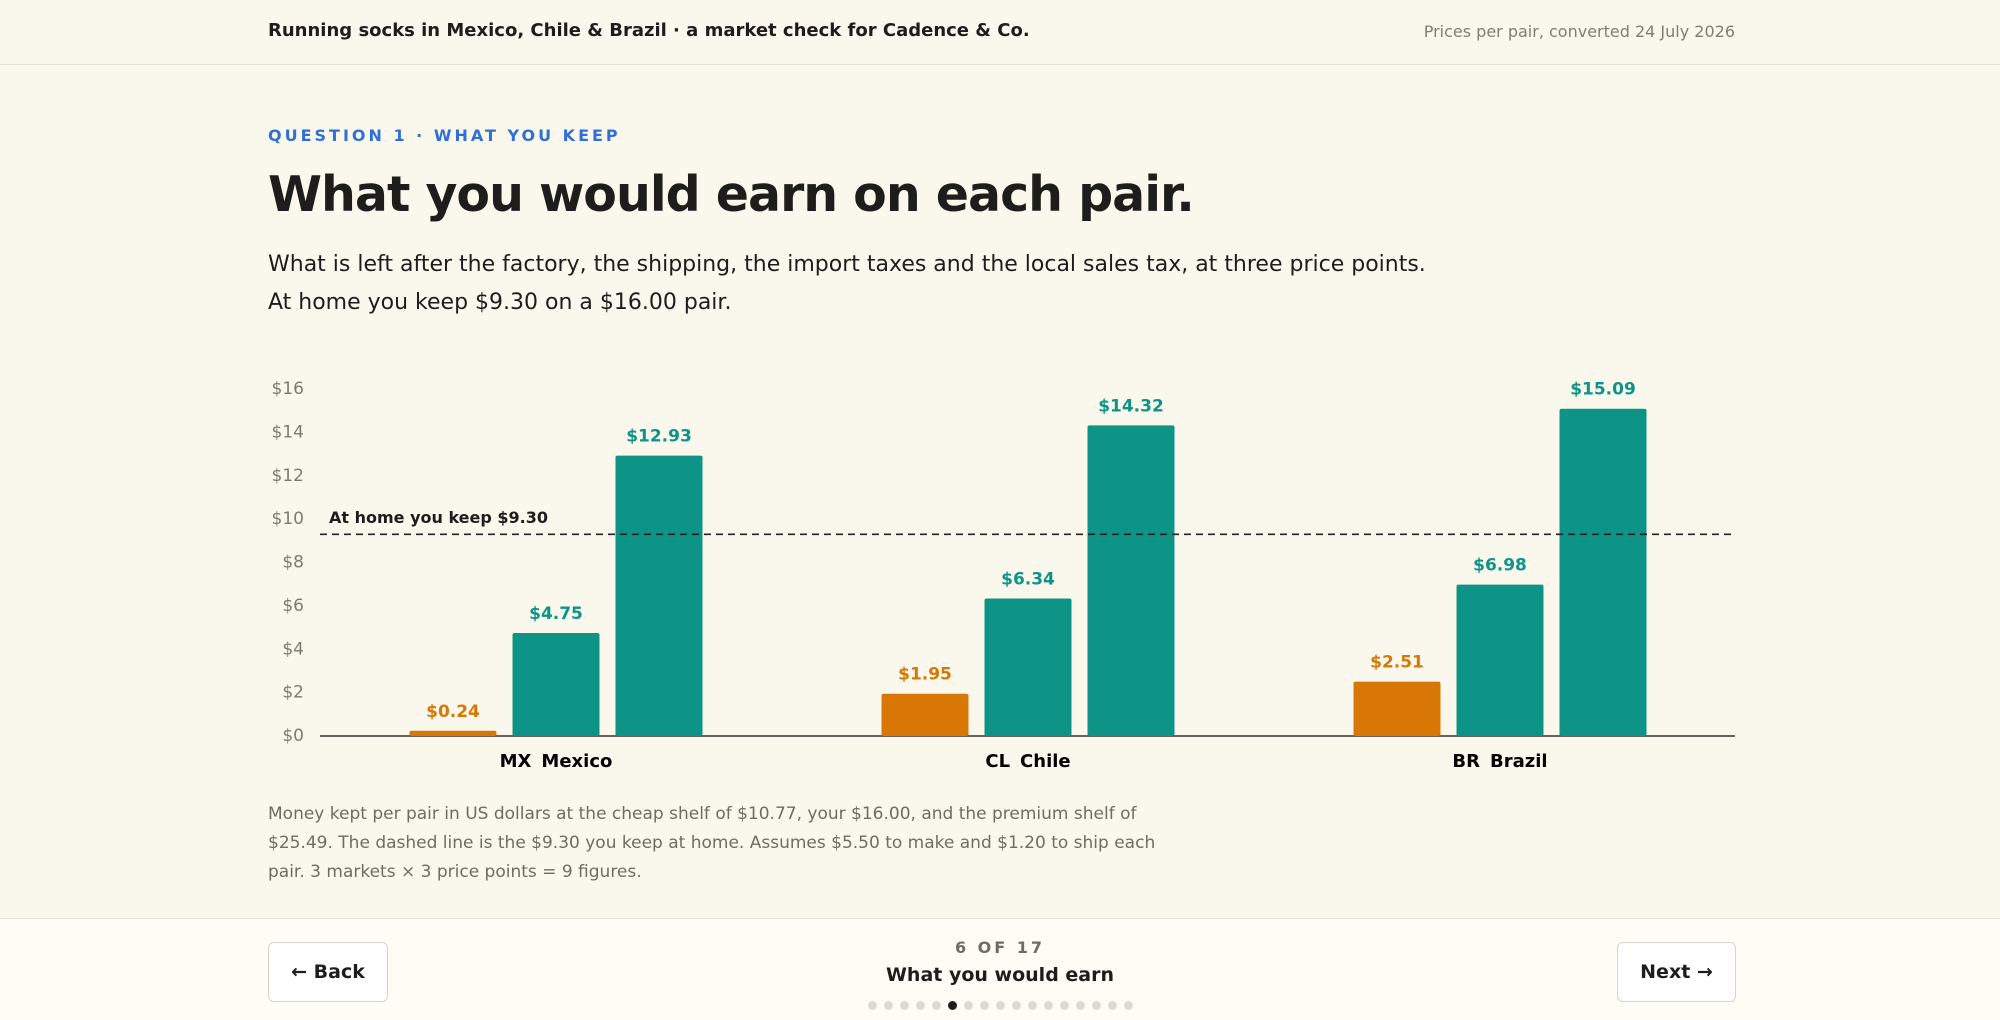 This screenshot has height=1020, width=2000. Describe the element at coordinates (1603, 390) in the screenshot. I see `value-label: $15.09` at that location.